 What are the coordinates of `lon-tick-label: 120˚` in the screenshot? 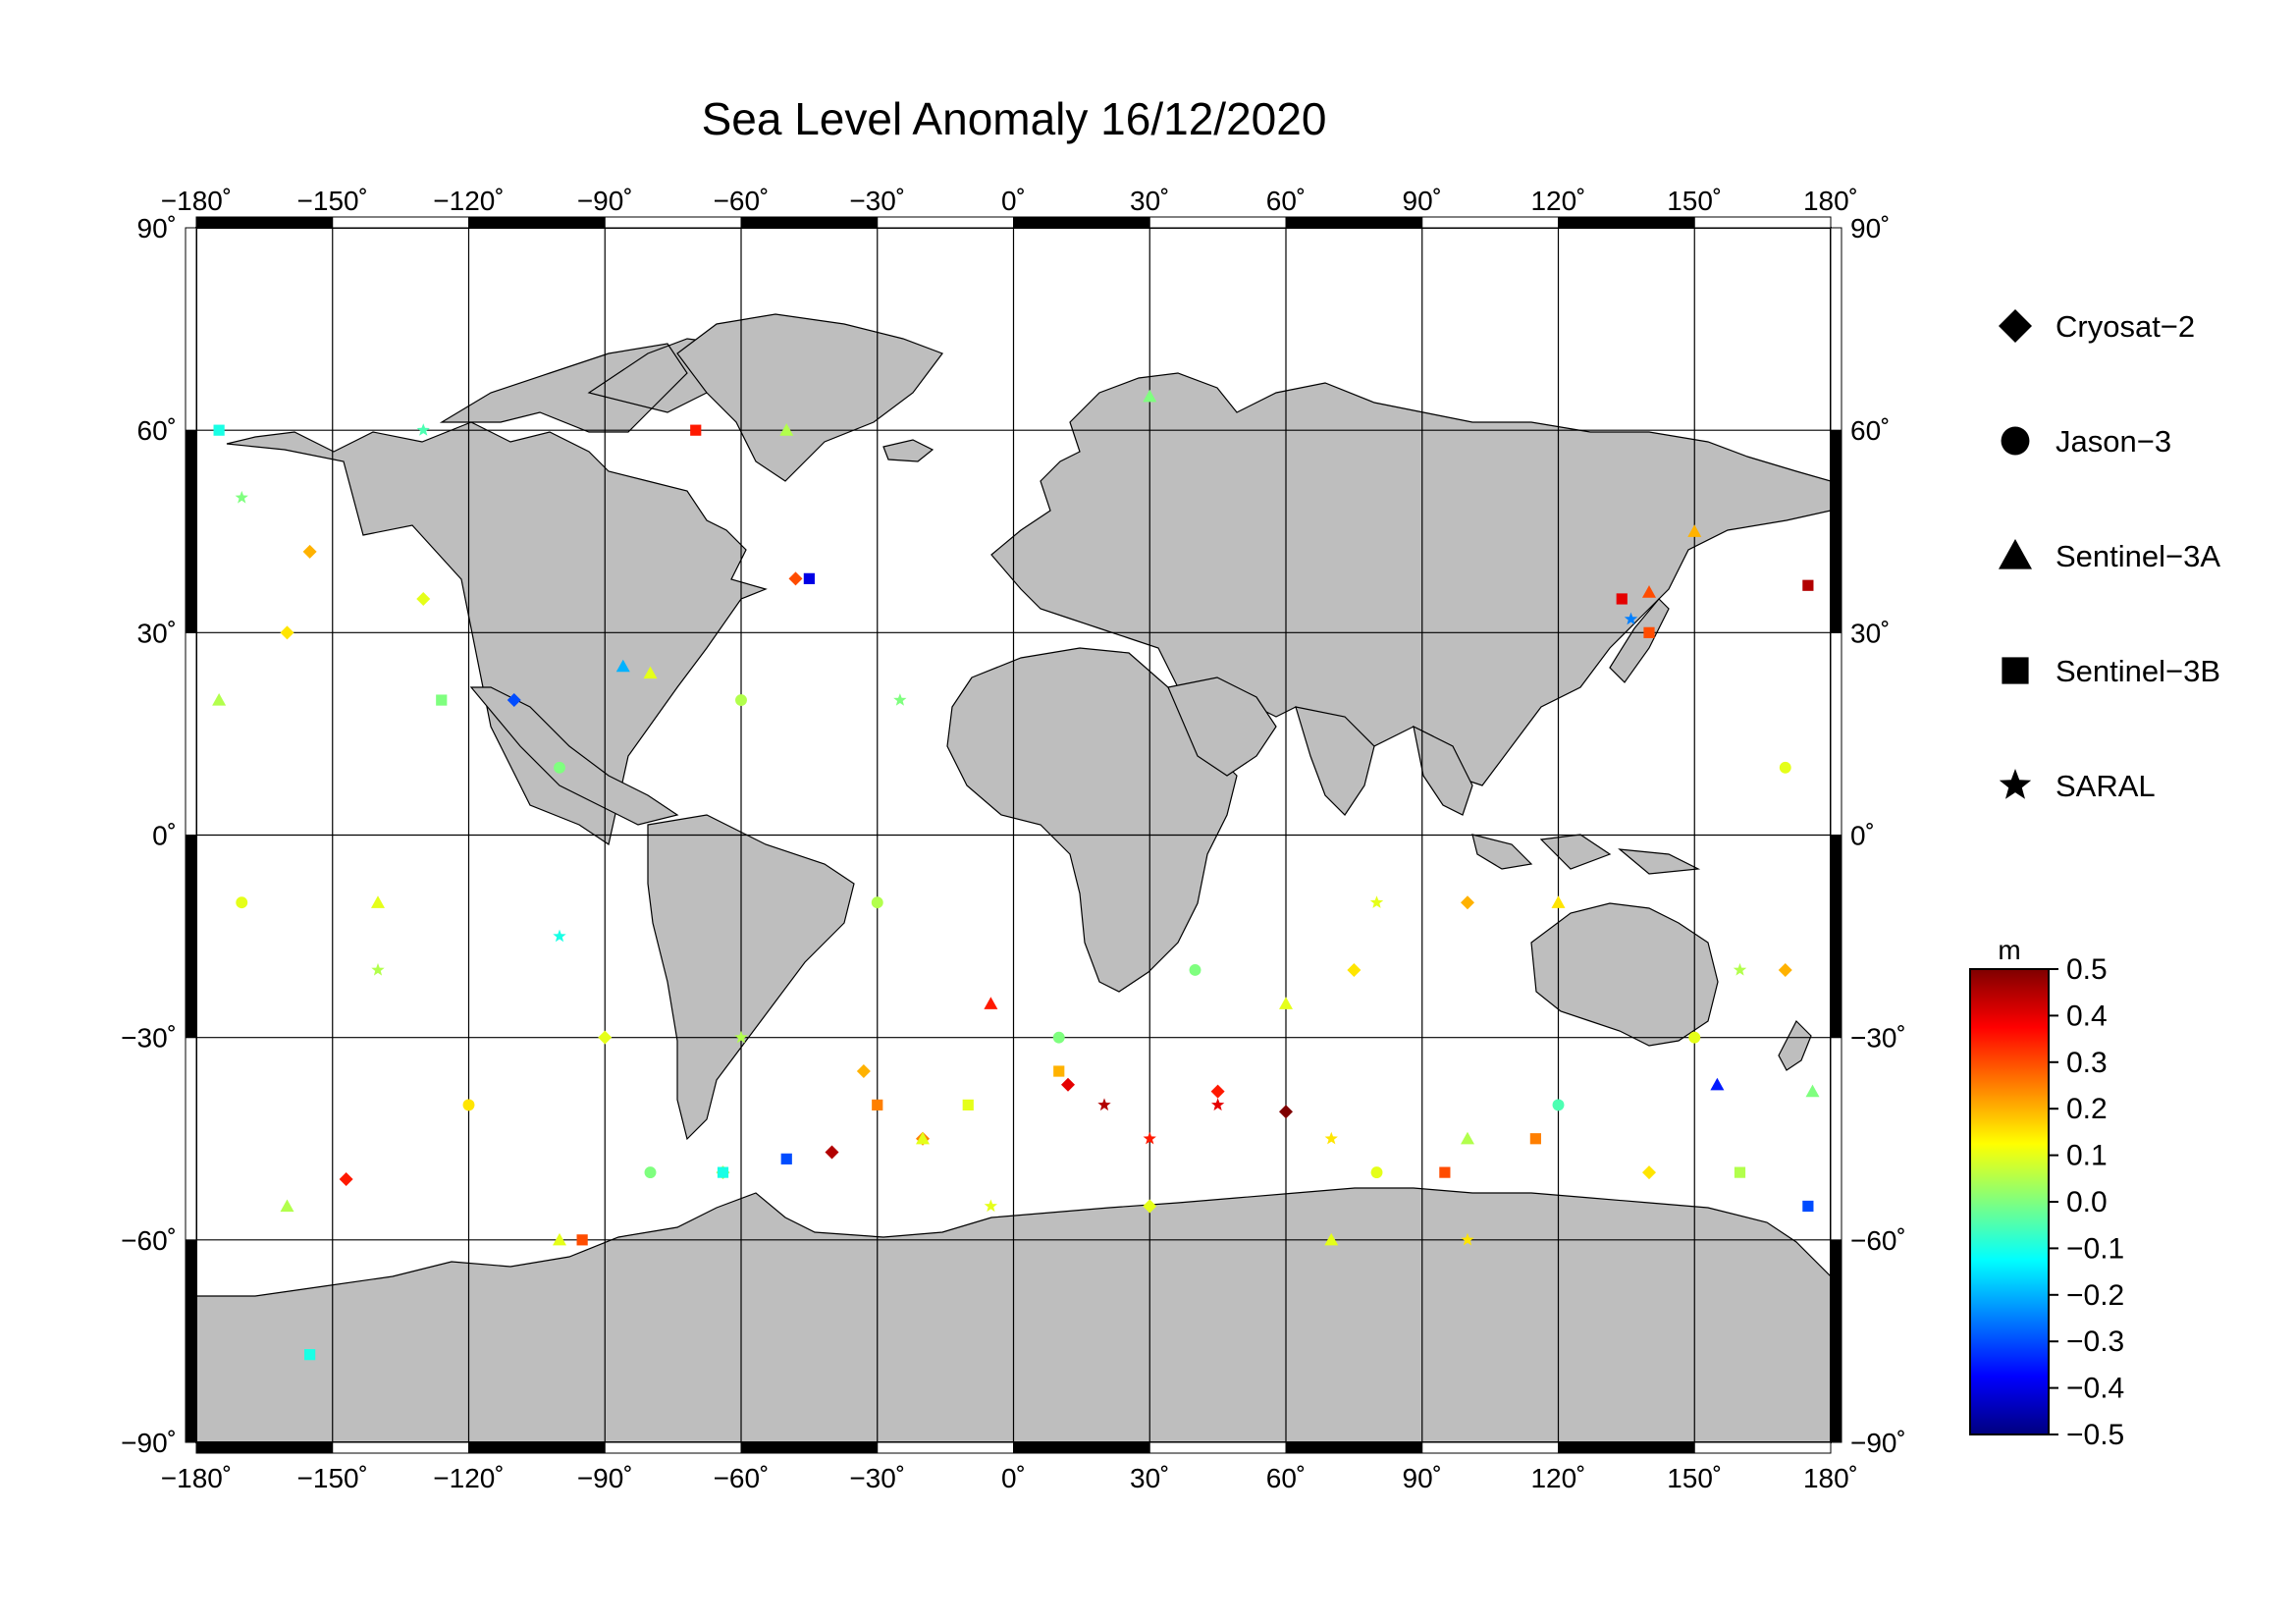 It's located at (1558, 201).